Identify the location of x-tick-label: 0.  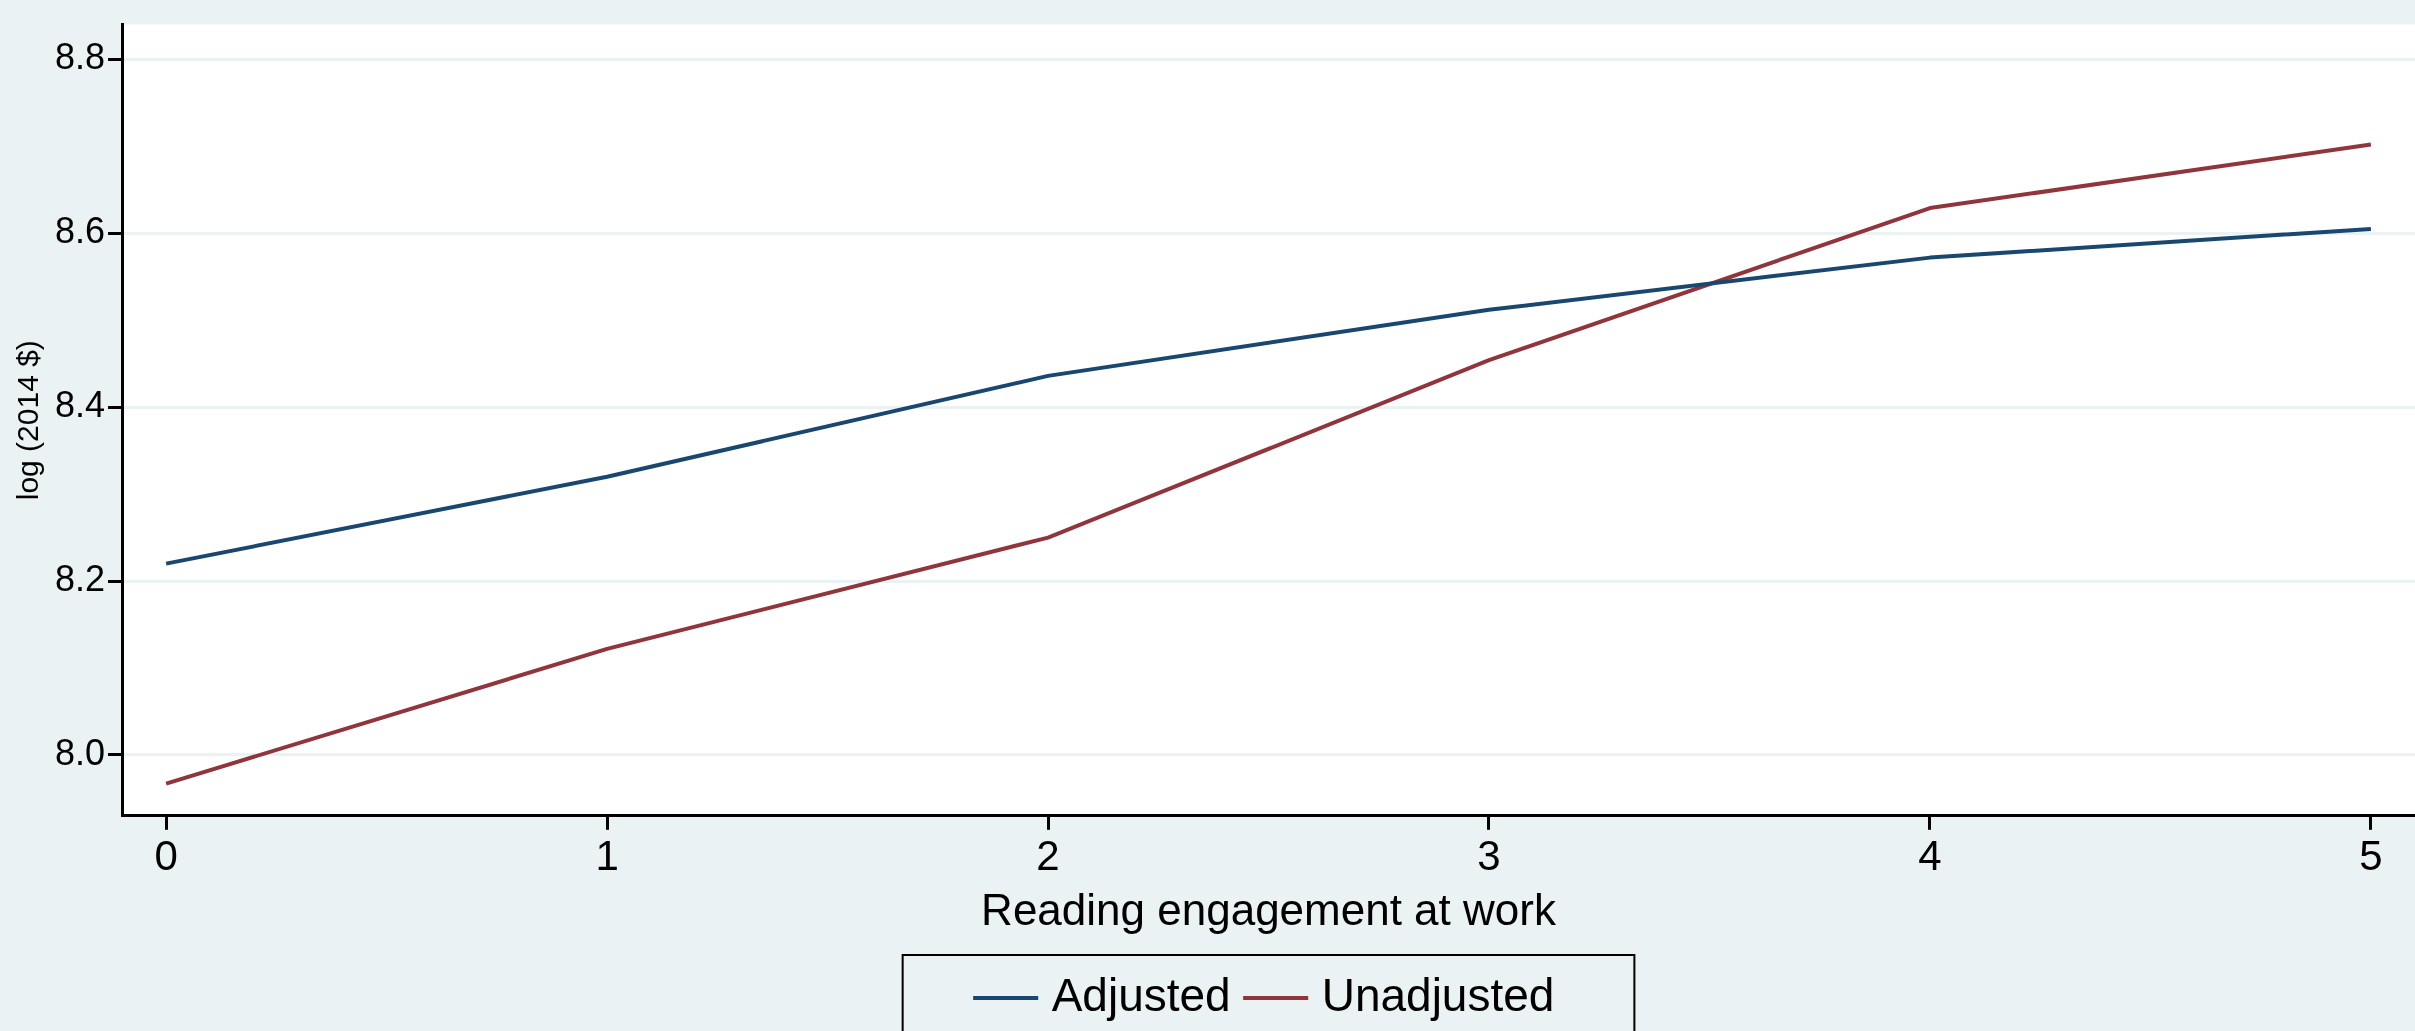
(166, 855).